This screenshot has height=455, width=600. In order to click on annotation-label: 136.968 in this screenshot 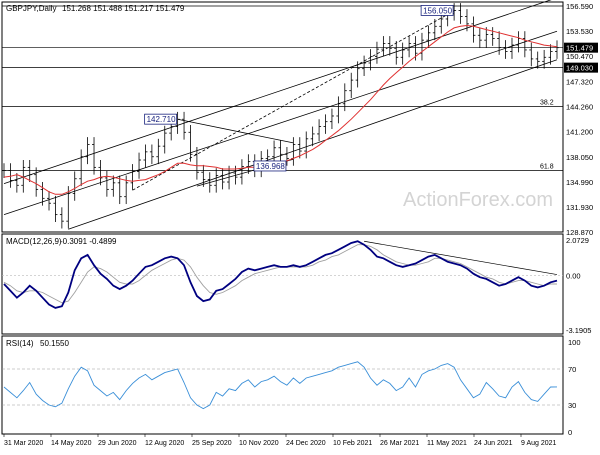, I will do `click(270, 166)`.